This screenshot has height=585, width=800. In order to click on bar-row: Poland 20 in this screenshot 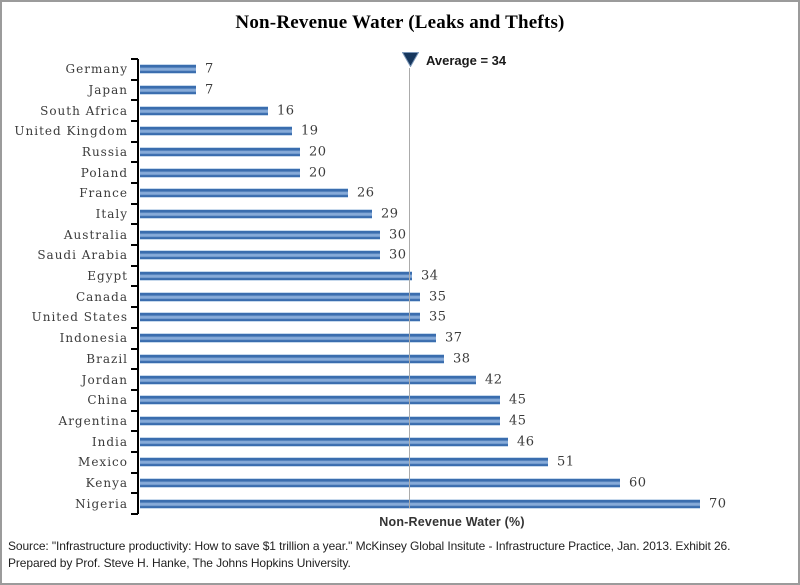, I will do `click(400, 172)`.